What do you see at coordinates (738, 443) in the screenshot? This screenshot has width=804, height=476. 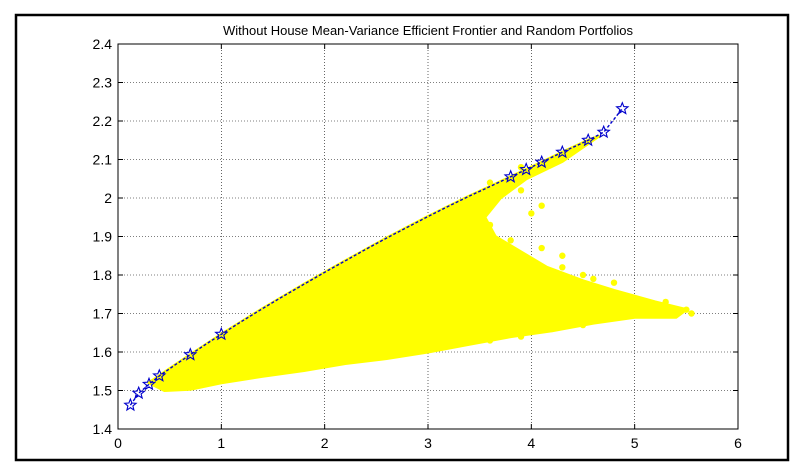 I see `x-tick-label: 6` at bounding box center [738, 443].